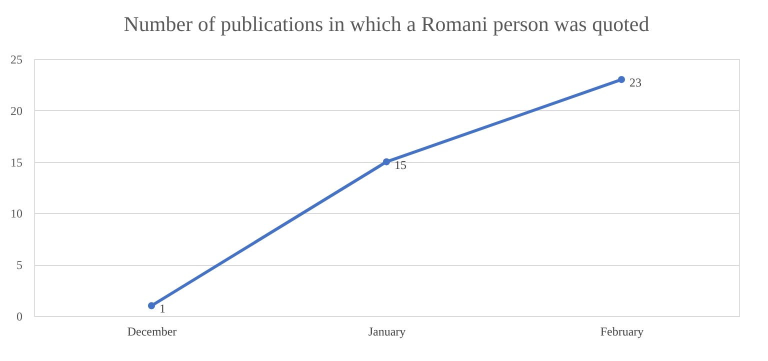 This screenshot has width=768, height=361. What do you see at coordinates (387, 331) in the screenshot?
I see `x-tick-label: January` at bounding box center [387, 331].